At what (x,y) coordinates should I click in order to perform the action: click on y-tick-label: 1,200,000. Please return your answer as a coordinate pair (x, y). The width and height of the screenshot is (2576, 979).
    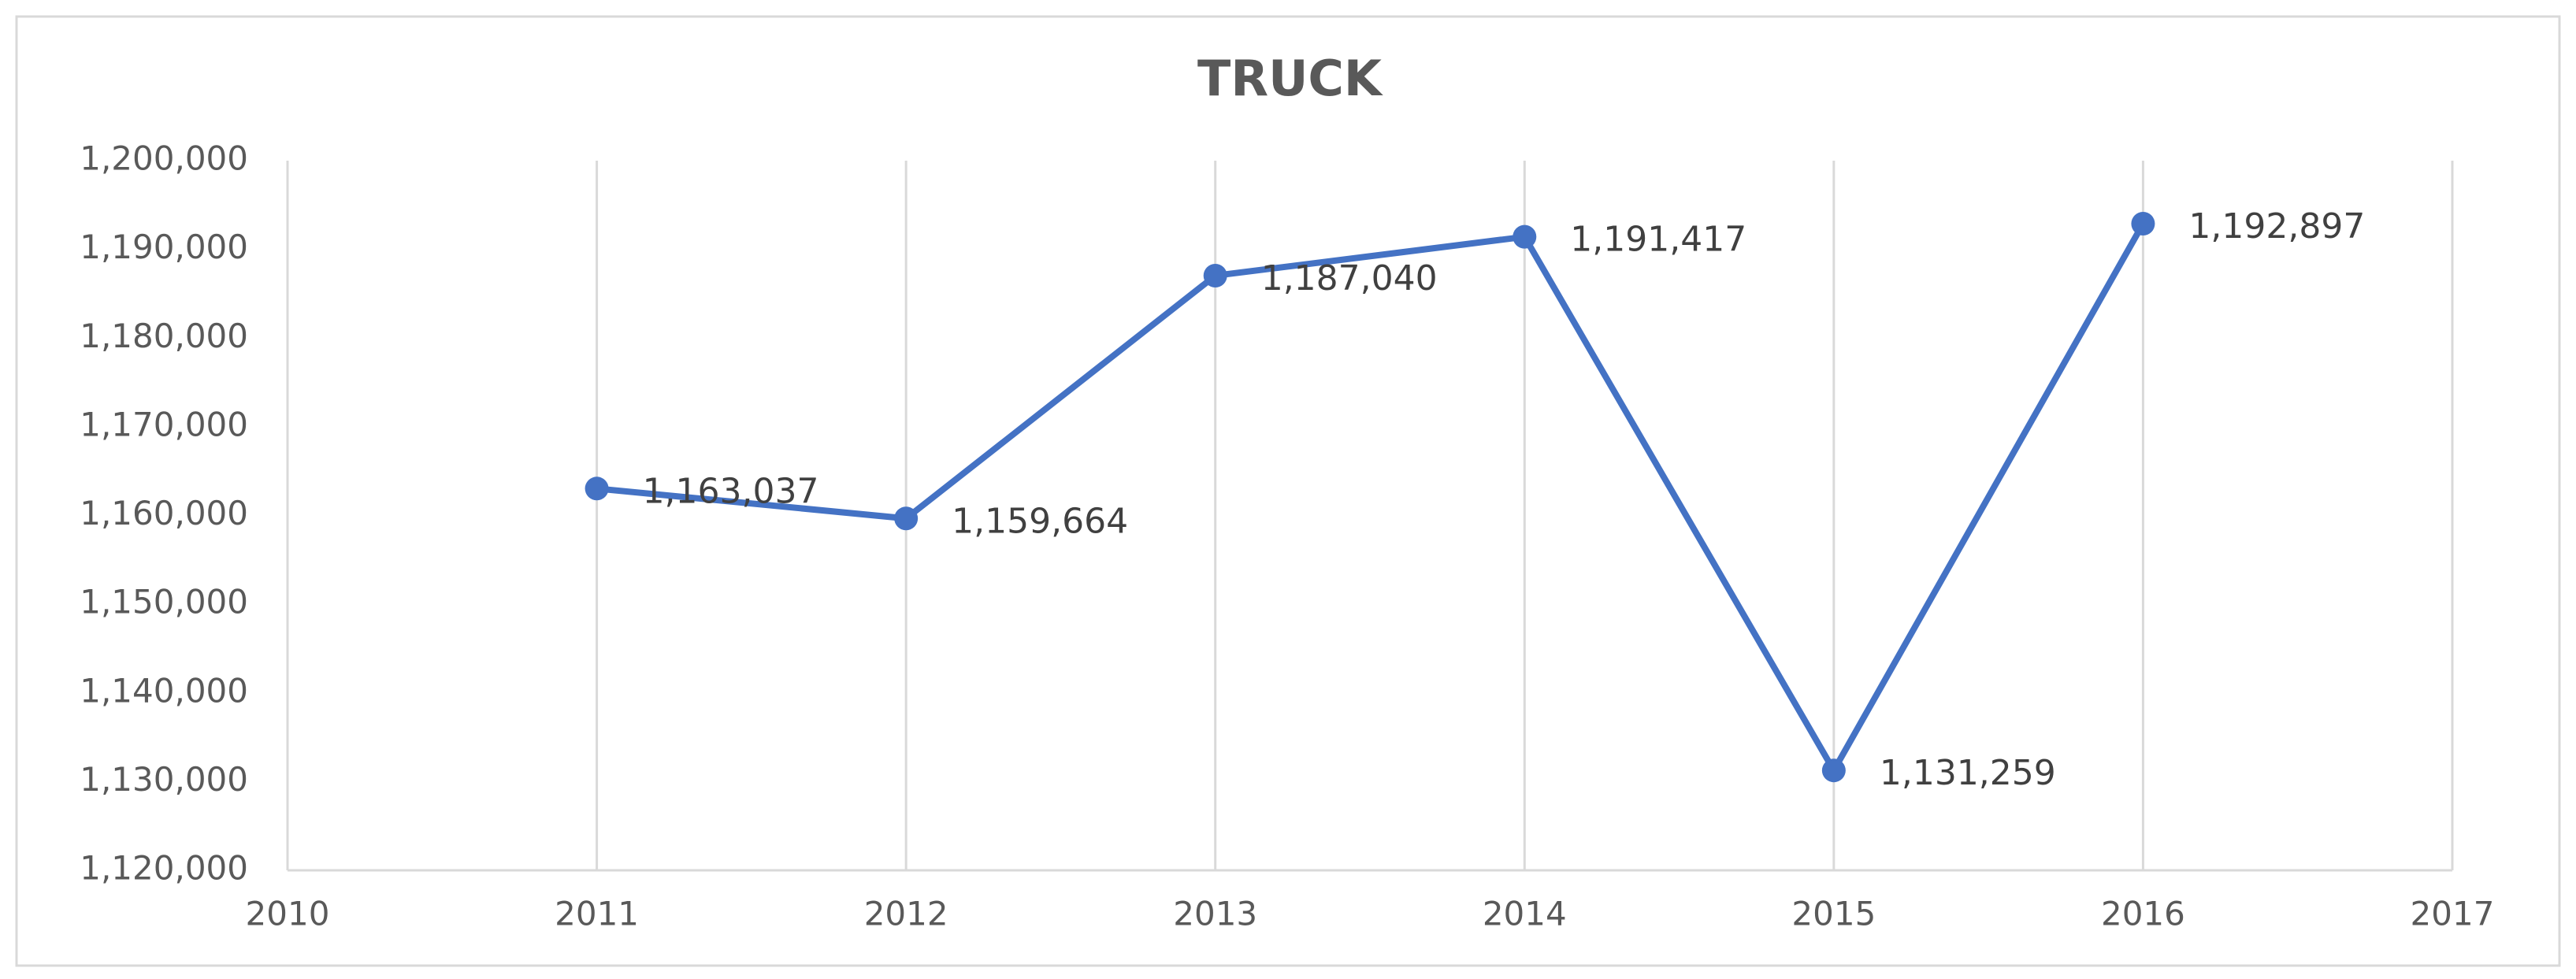
    Looking at the image, I should click on (164, 158).